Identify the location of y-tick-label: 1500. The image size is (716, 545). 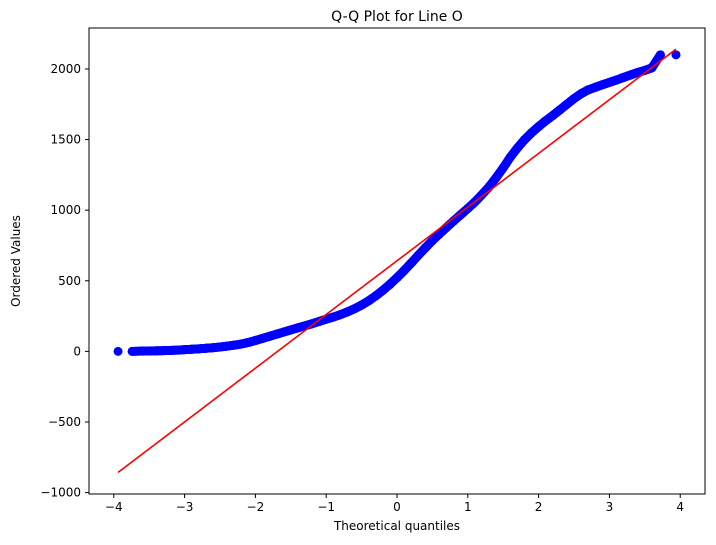
(65, 140).